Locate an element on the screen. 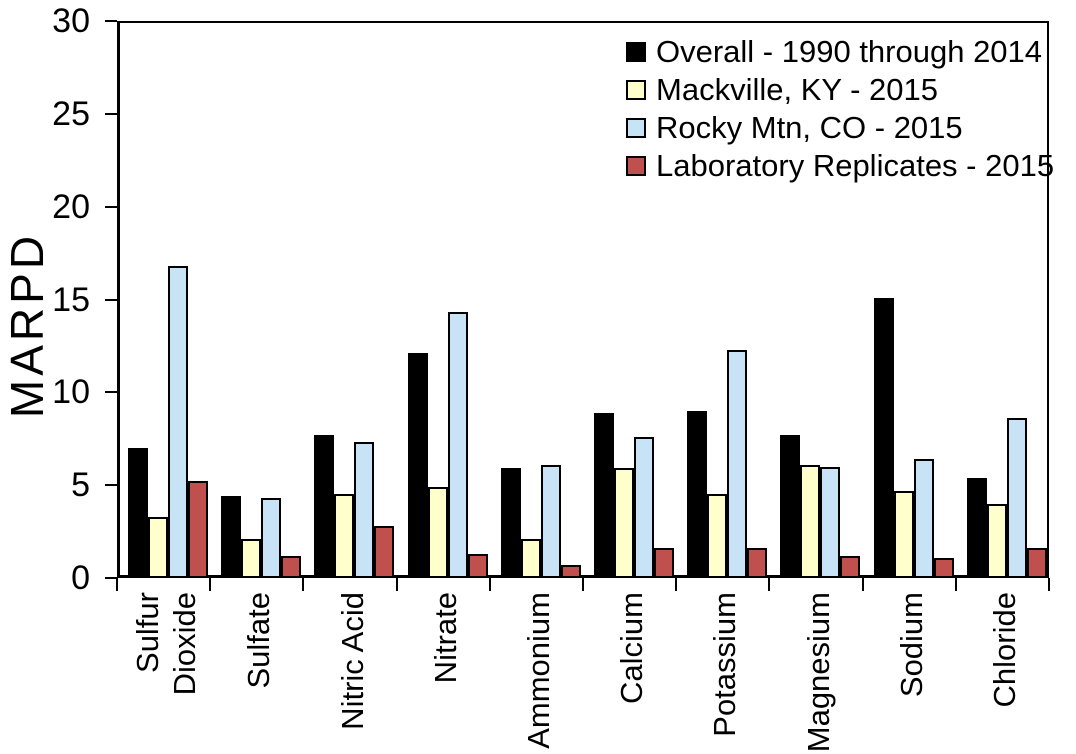  bar-overall-1990-through-2014-magnesium is located at coordinates (790, 506).